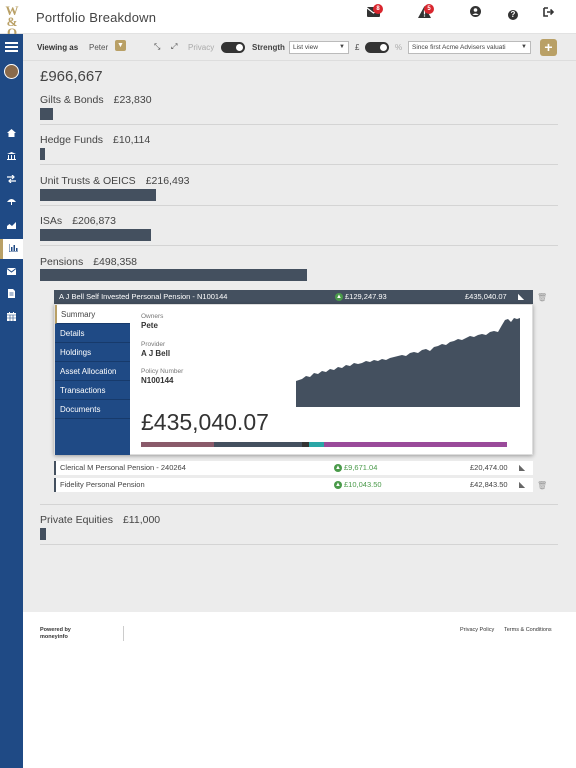  I want to click on viewing-as-dropdown: ▼, so click(120, 45).